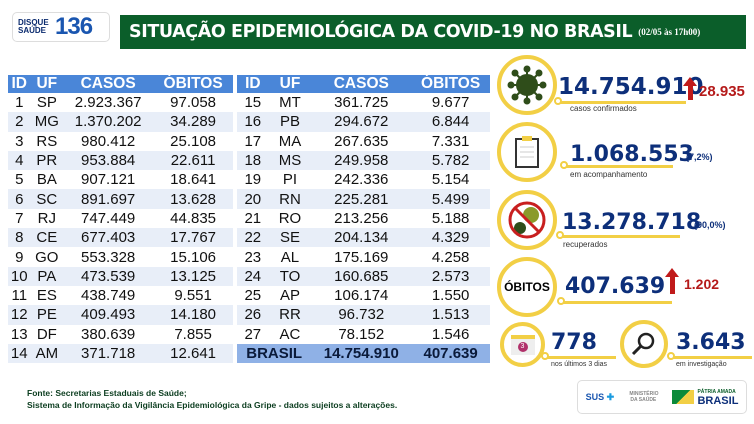 The width and height of the screenshot is (754, 424). I want to click on cell-casos: 747.449, so click(108, 218).